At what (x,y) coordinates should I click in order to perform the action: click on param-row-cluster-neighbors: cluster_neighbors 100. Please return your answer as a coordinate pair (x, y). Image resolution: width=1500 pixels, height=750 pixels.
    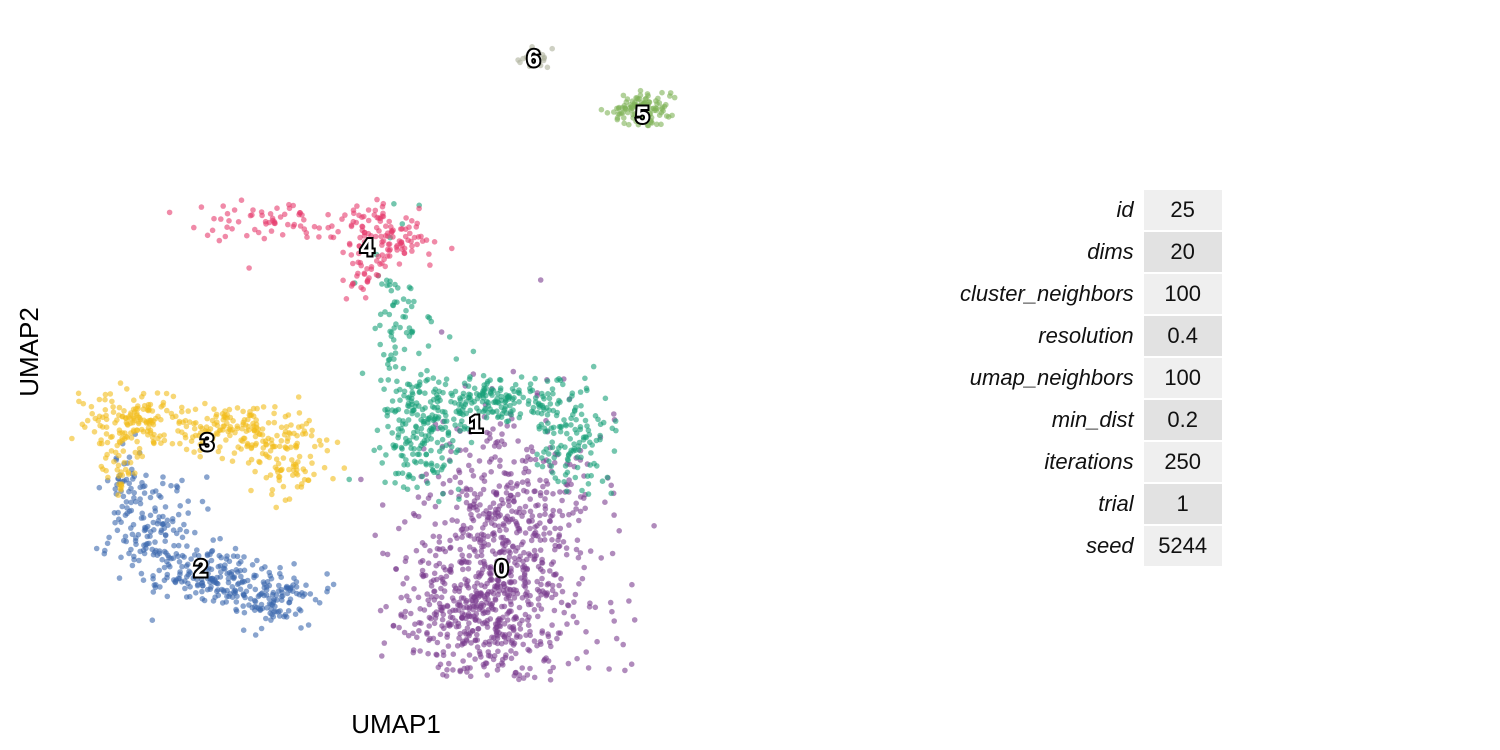
    Looking at the image, I should click on (1091, 294).